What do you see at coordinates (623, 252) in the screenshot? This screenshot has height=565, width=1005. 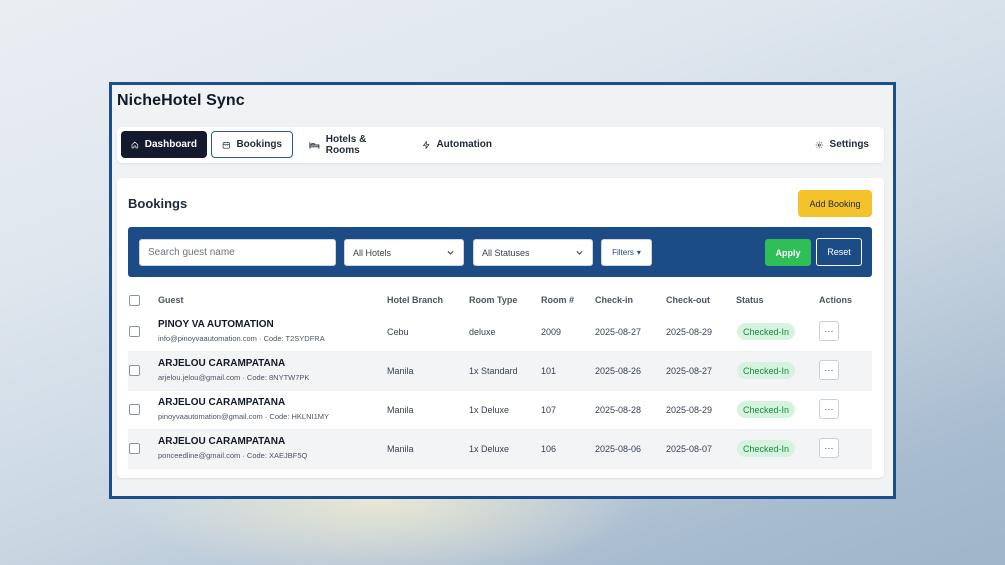 I see `filters-label: Filters` at bounding box center [623, 252].